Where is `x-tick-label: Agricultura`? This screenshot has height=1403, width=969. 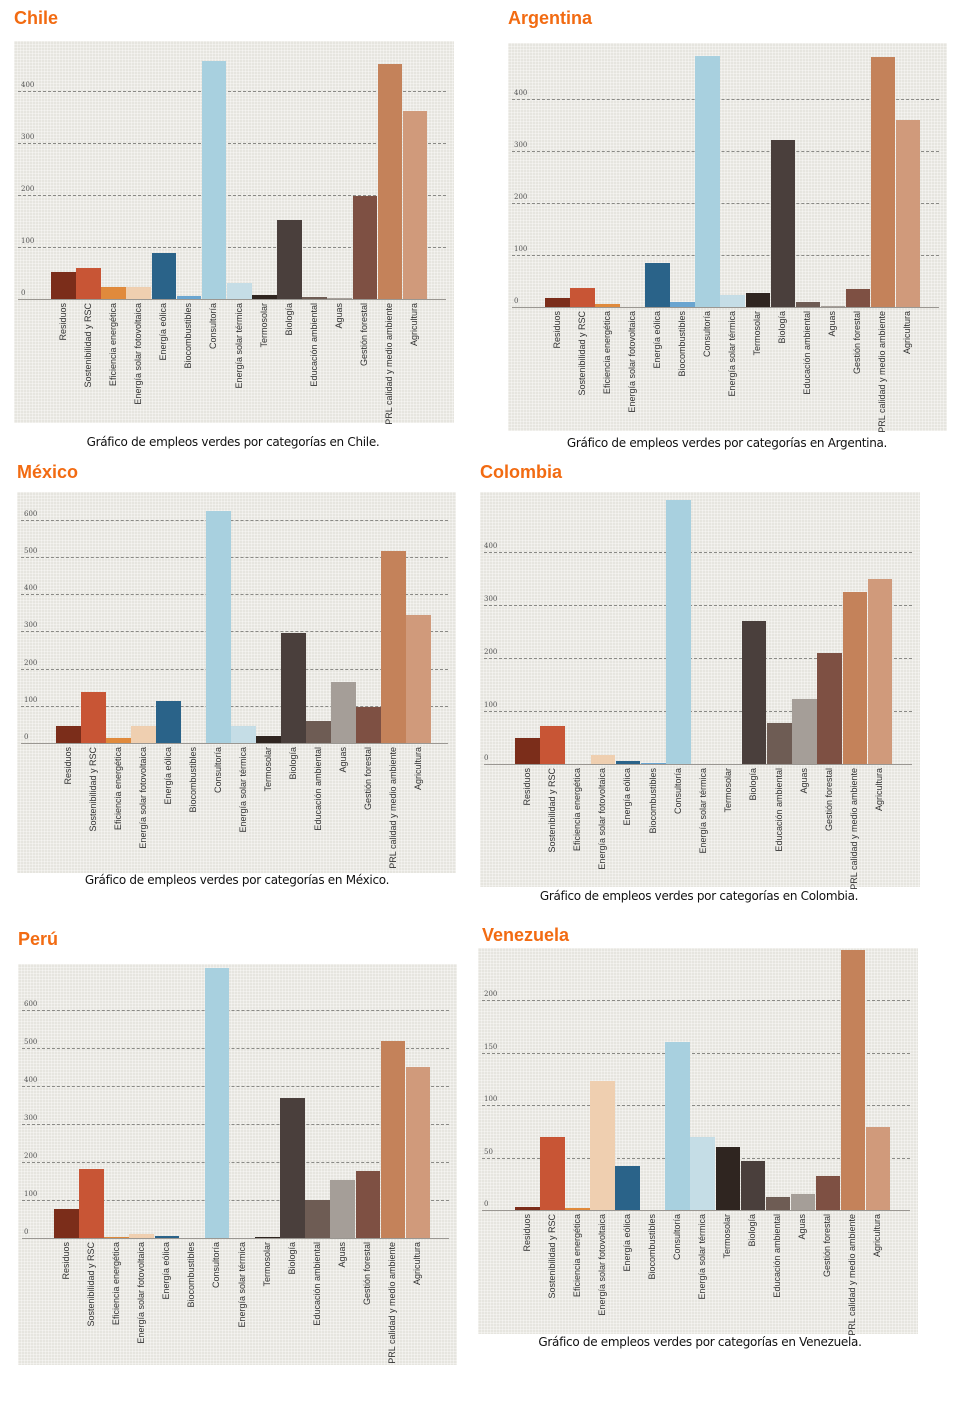 x-tick-label: Agricultura is located at coordinates (417, 769).